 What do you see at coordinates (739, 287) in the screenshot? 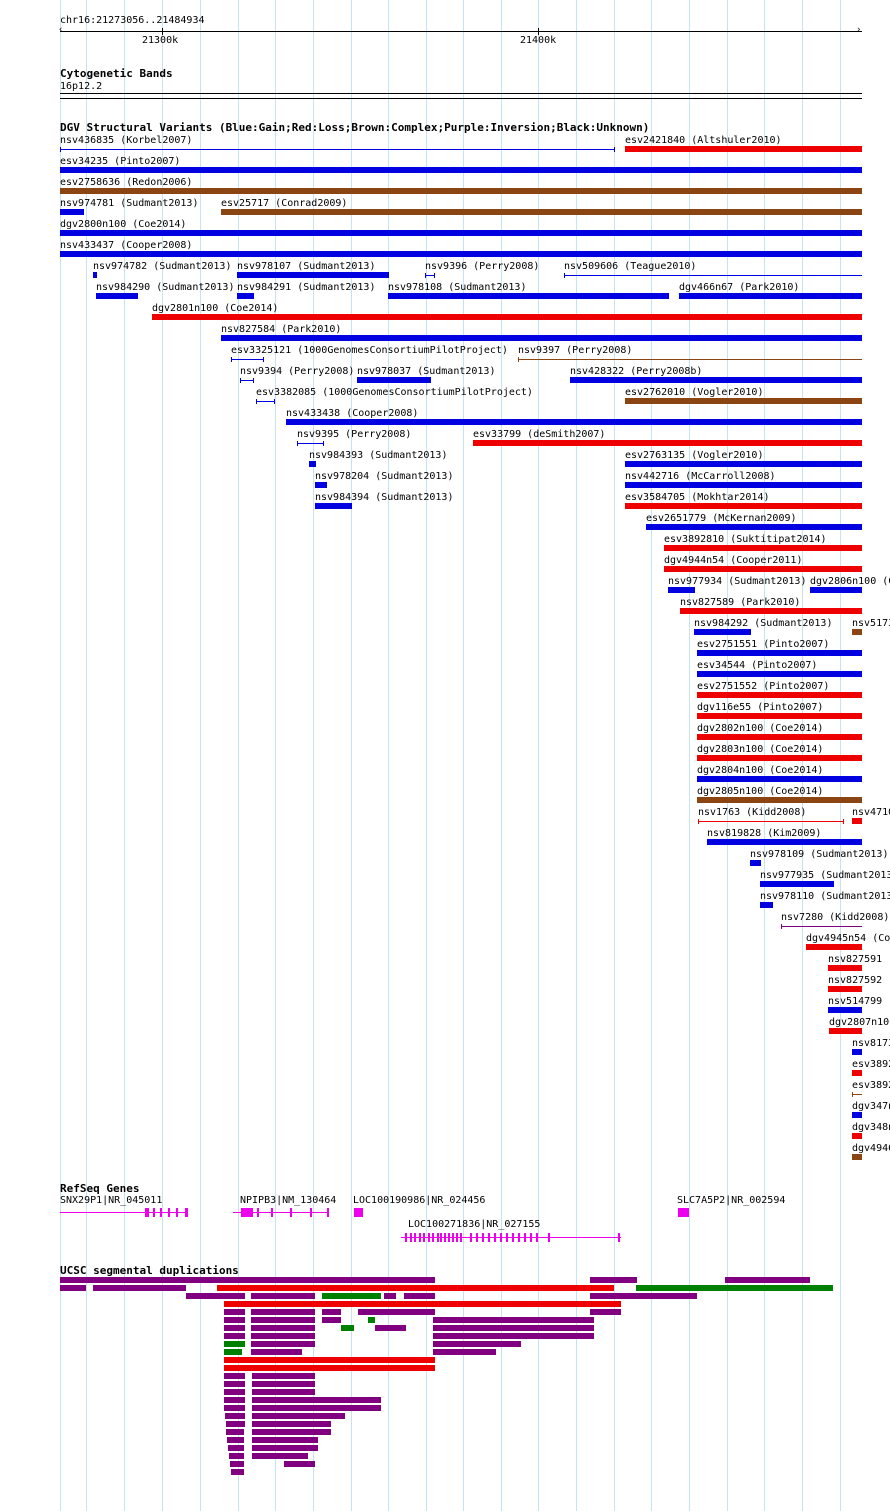
I see `dgv-variant-label: dgv466n67 (Park2010)` at bounding box center [739, 287].